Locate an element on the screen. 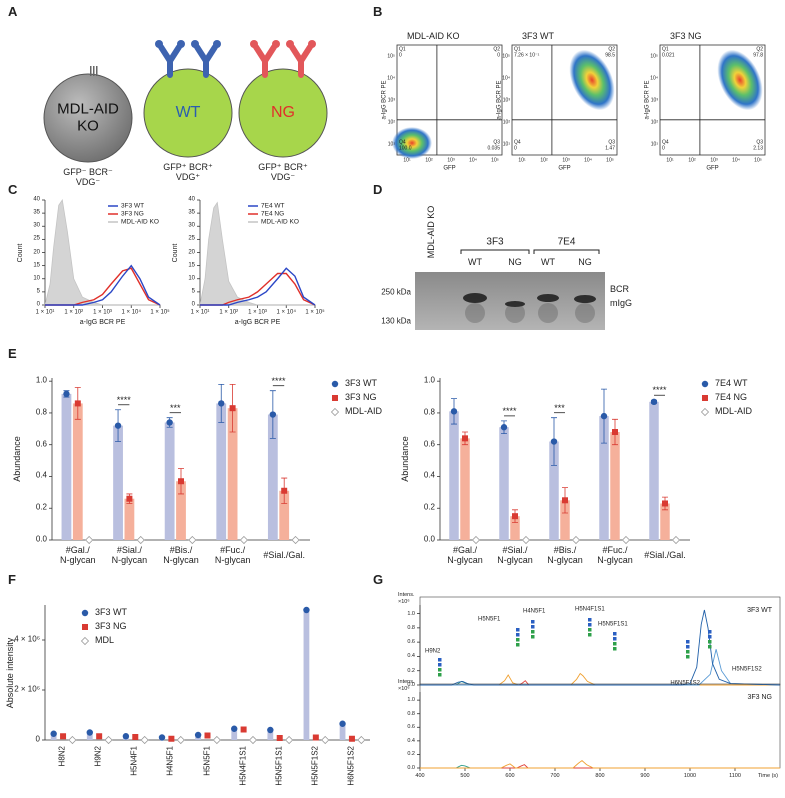 The width and height of the screenshot is (785, 798). x-tick-label: 1 × 10¹ is located at coordinates (200, 312).